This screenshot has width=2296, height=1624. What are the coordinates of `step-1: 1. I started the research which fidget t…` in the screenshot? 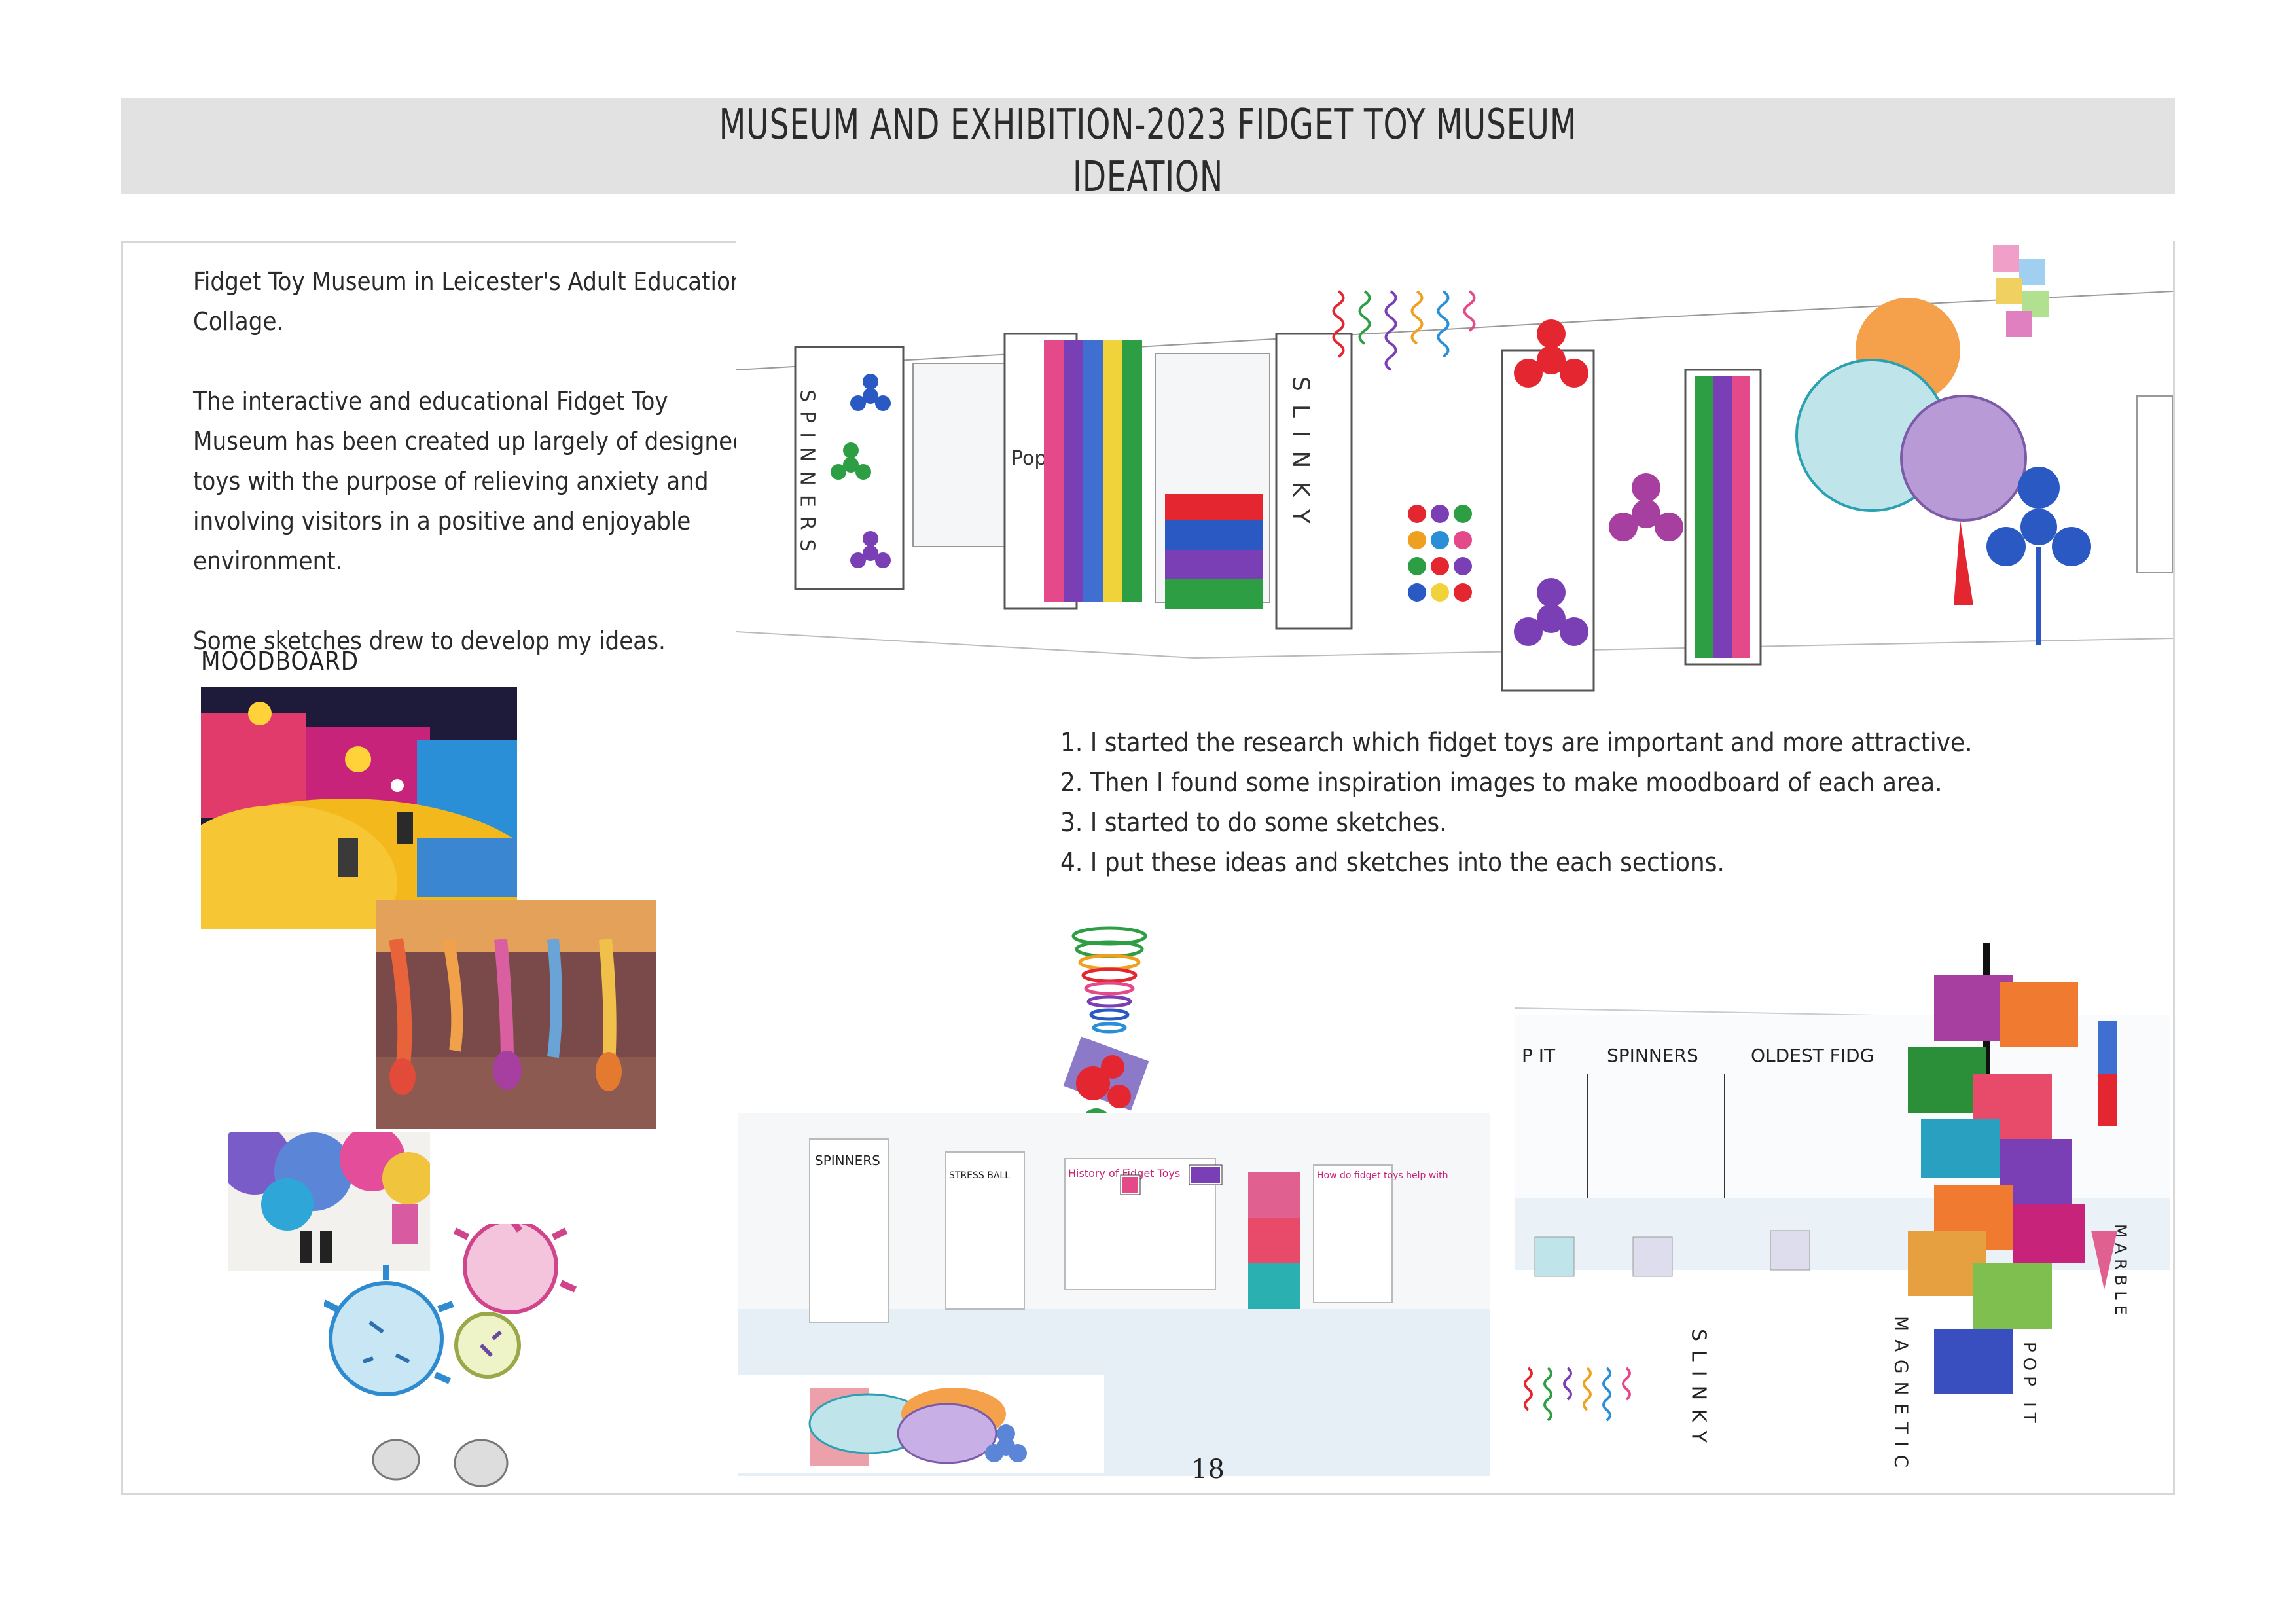 It's located at (1516, 743).